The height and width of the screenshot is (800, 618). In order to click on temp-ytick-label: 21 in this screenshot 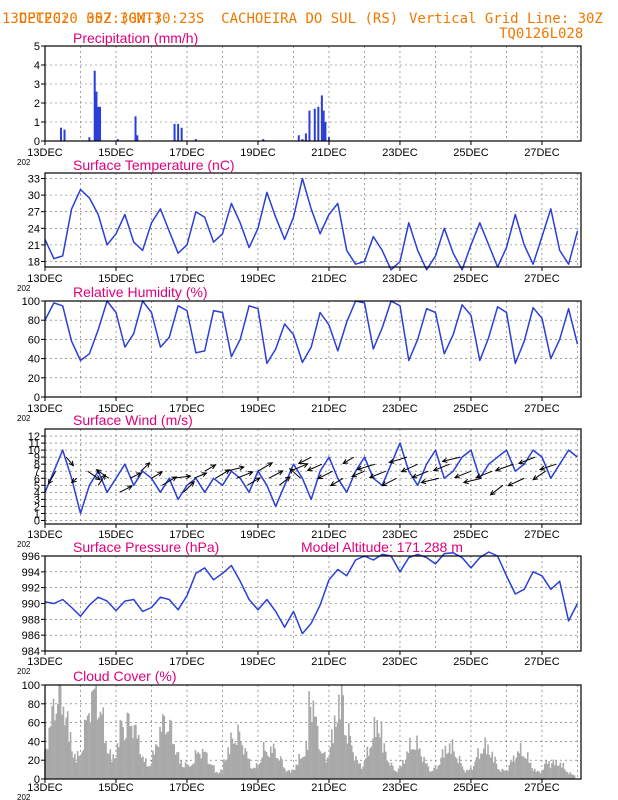, I will do `click(34, 246)`.